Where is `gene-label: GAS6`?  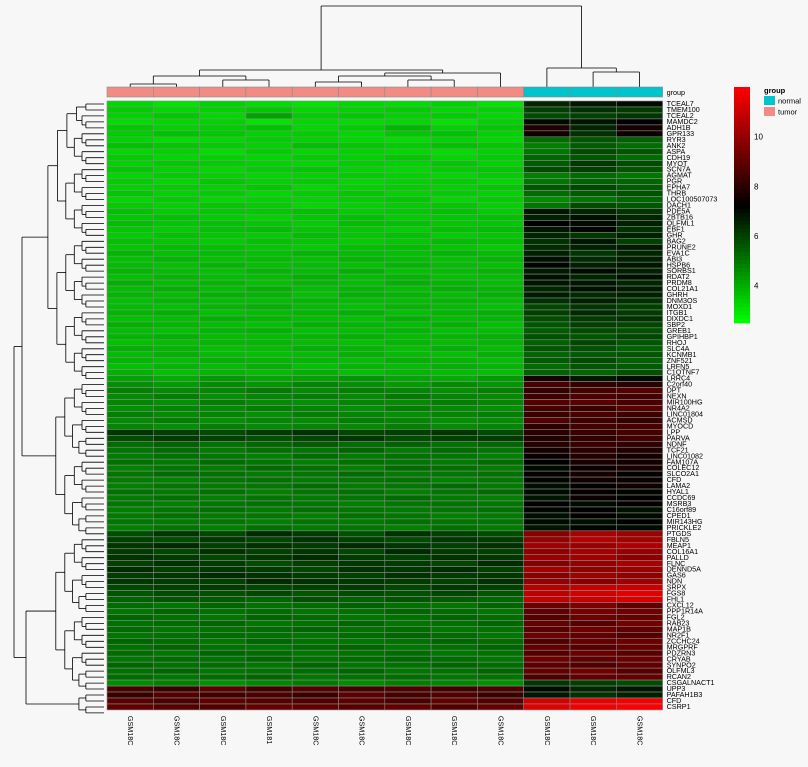 gene-label: GAS6 is located at coordinates (676, 575).